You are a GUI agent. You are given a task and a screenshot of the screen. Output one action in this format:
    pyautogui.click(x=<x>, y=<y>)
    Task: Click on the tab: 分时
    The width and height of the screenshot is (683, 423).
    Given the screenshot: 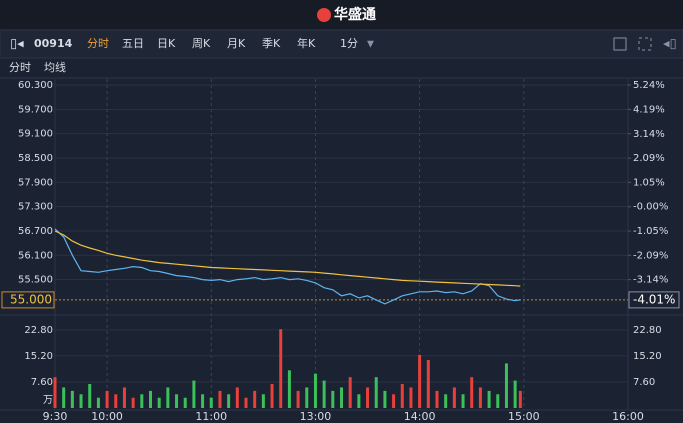 What is the action you would take?
    pyautogui.click(x=98, y=43)
    